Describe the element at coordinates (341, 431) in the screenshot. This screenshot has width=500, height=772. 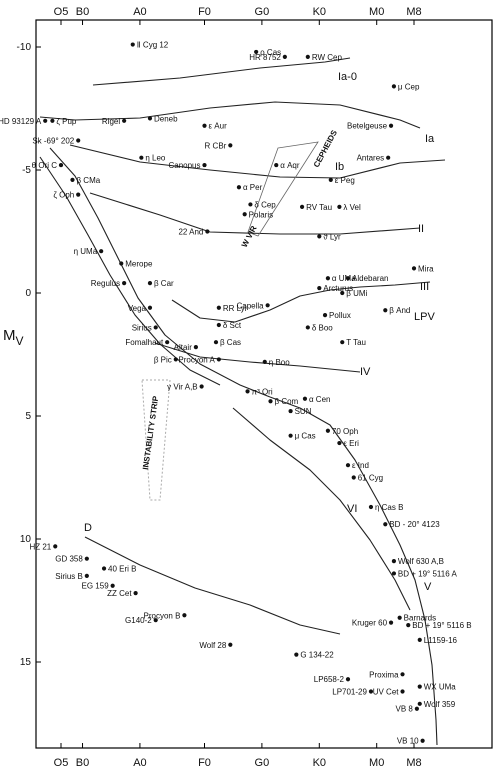
I see `star-point: 70 Oph` at that location.